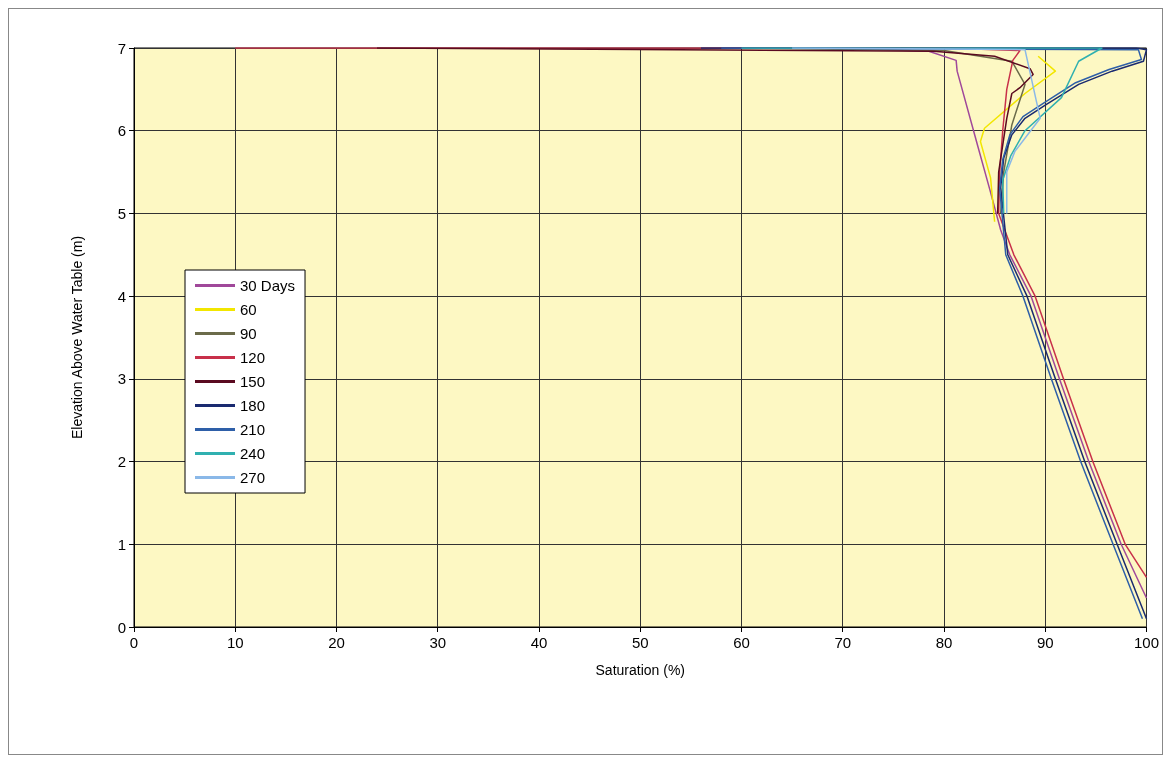  I want to click on legend-label: 150, so click(253, 381).